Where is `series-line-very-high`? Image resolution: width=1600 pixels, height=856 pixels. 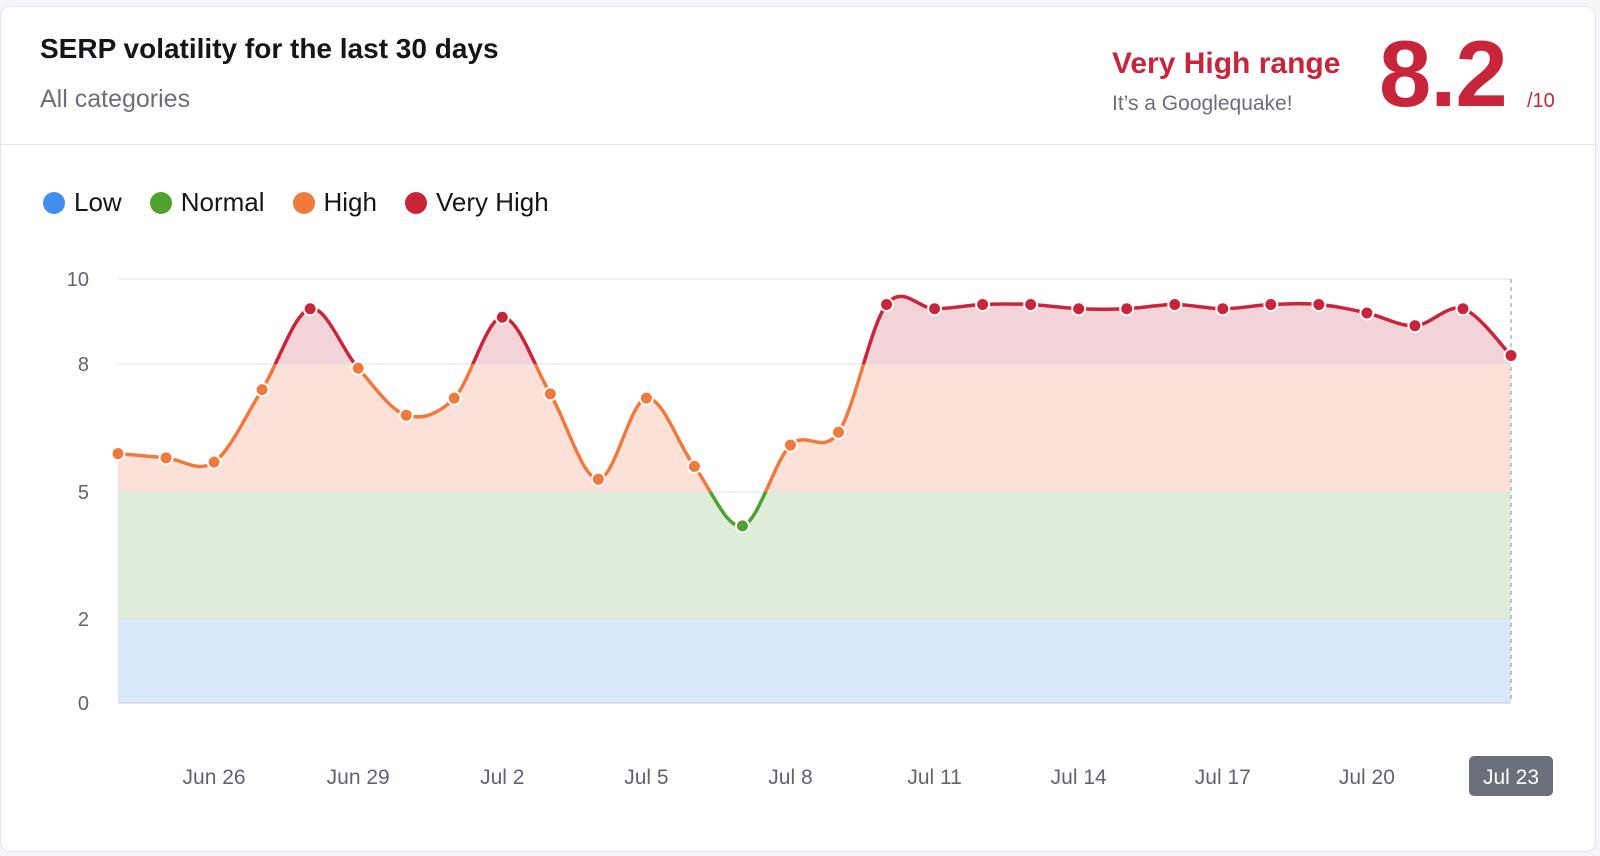
series-line-very-high is located at coordinates (893, 329).